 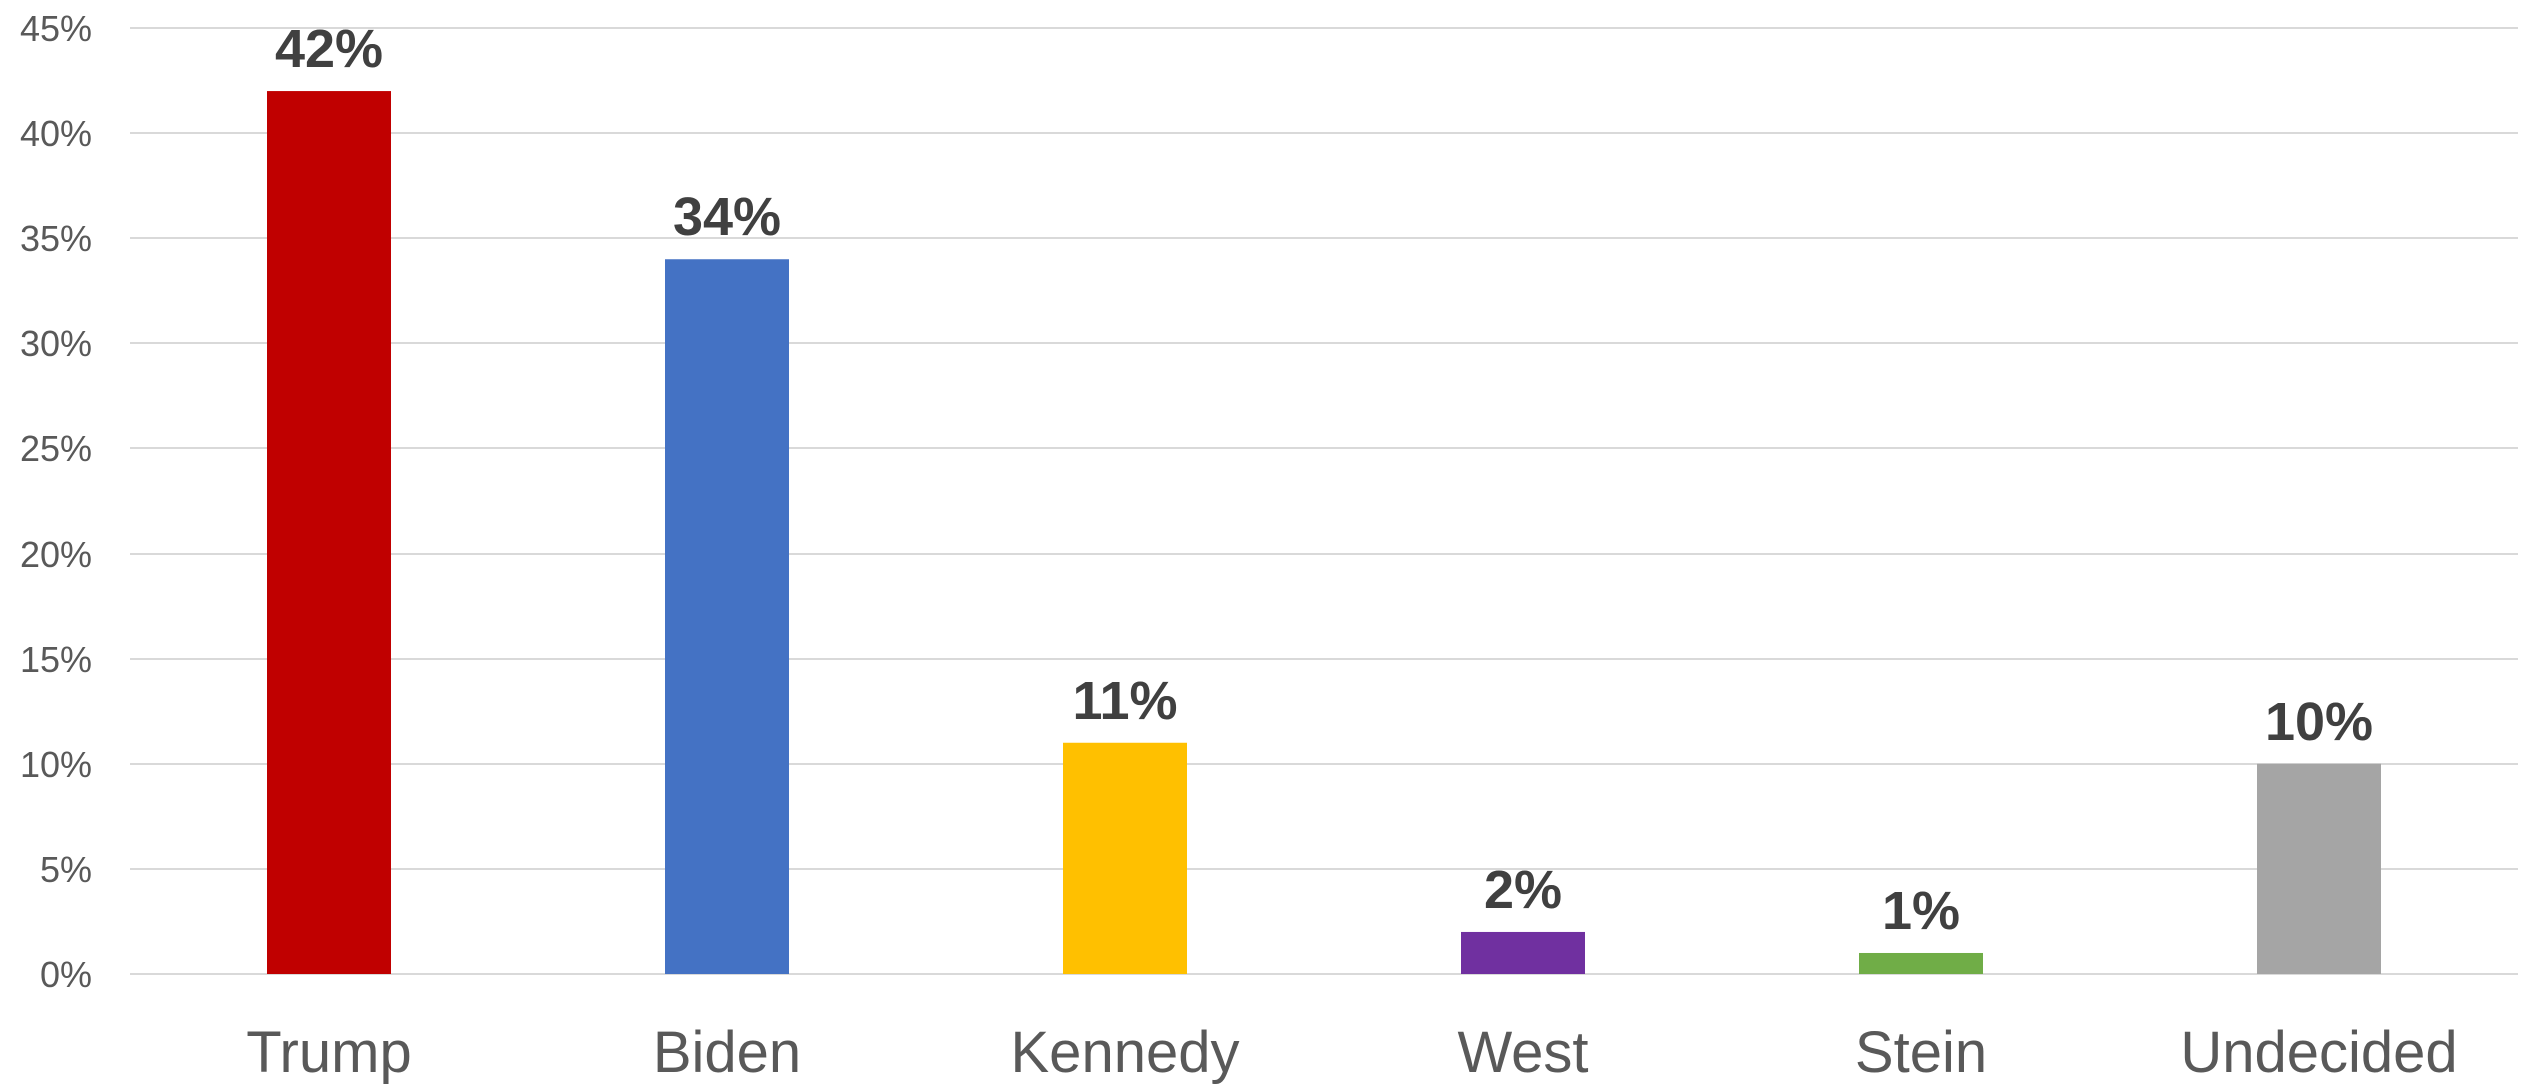 I want to click on y-tick-label-10: 10%, so click(x=56, y=764).